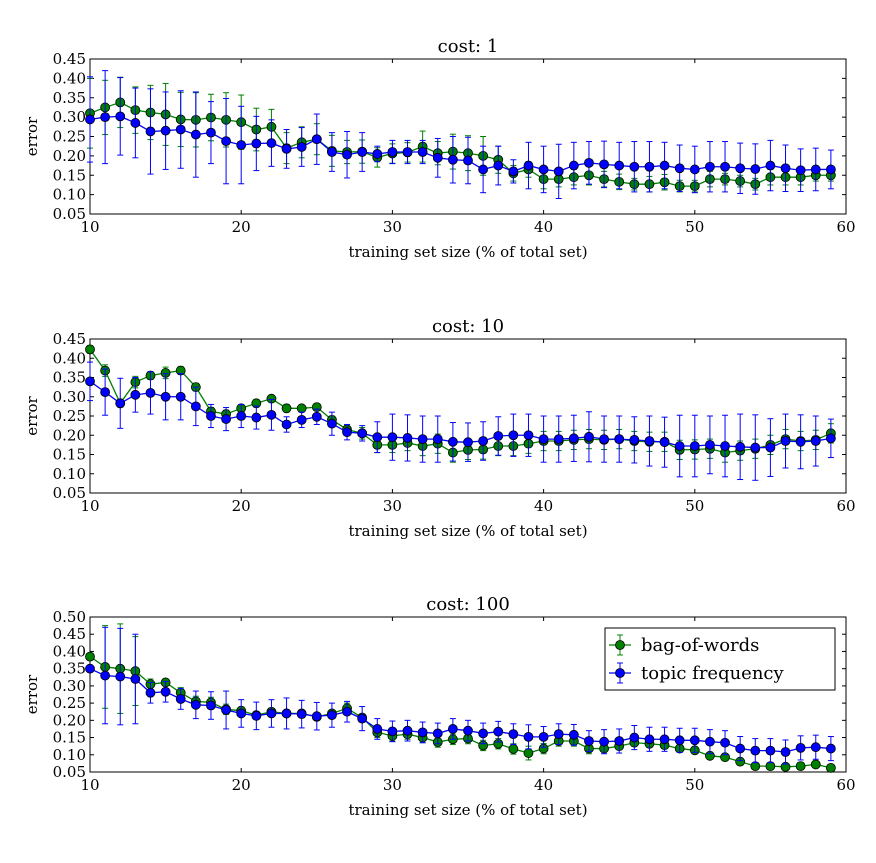  Describe the element at coordinates (69, 156) in the screenshot. I see `y-tick-label: 0.20` at that location.